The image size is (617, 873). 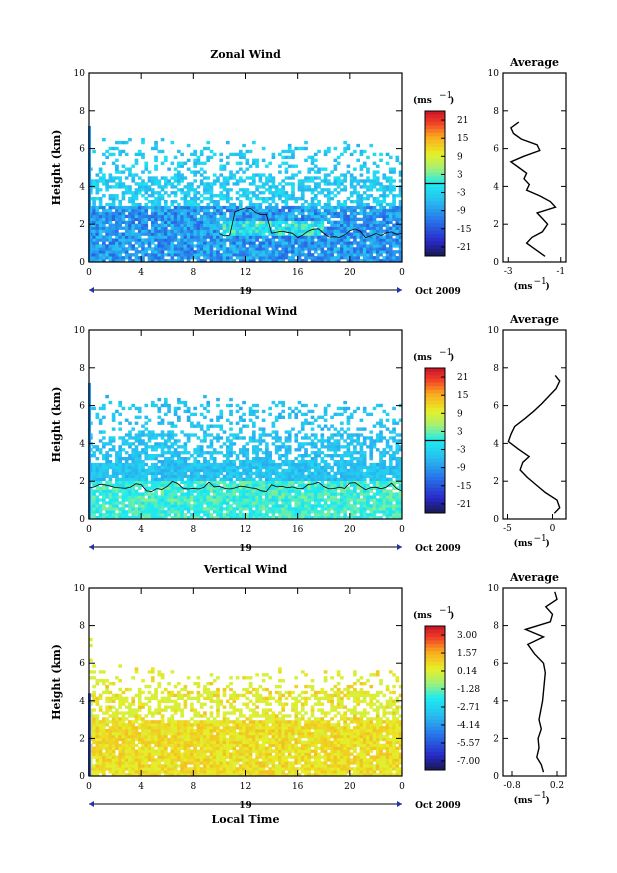 What do you see at coordinates (496, 225) in the screenshot?
I see `average-y-tick-label: 2` at bounding box center [496, 225].